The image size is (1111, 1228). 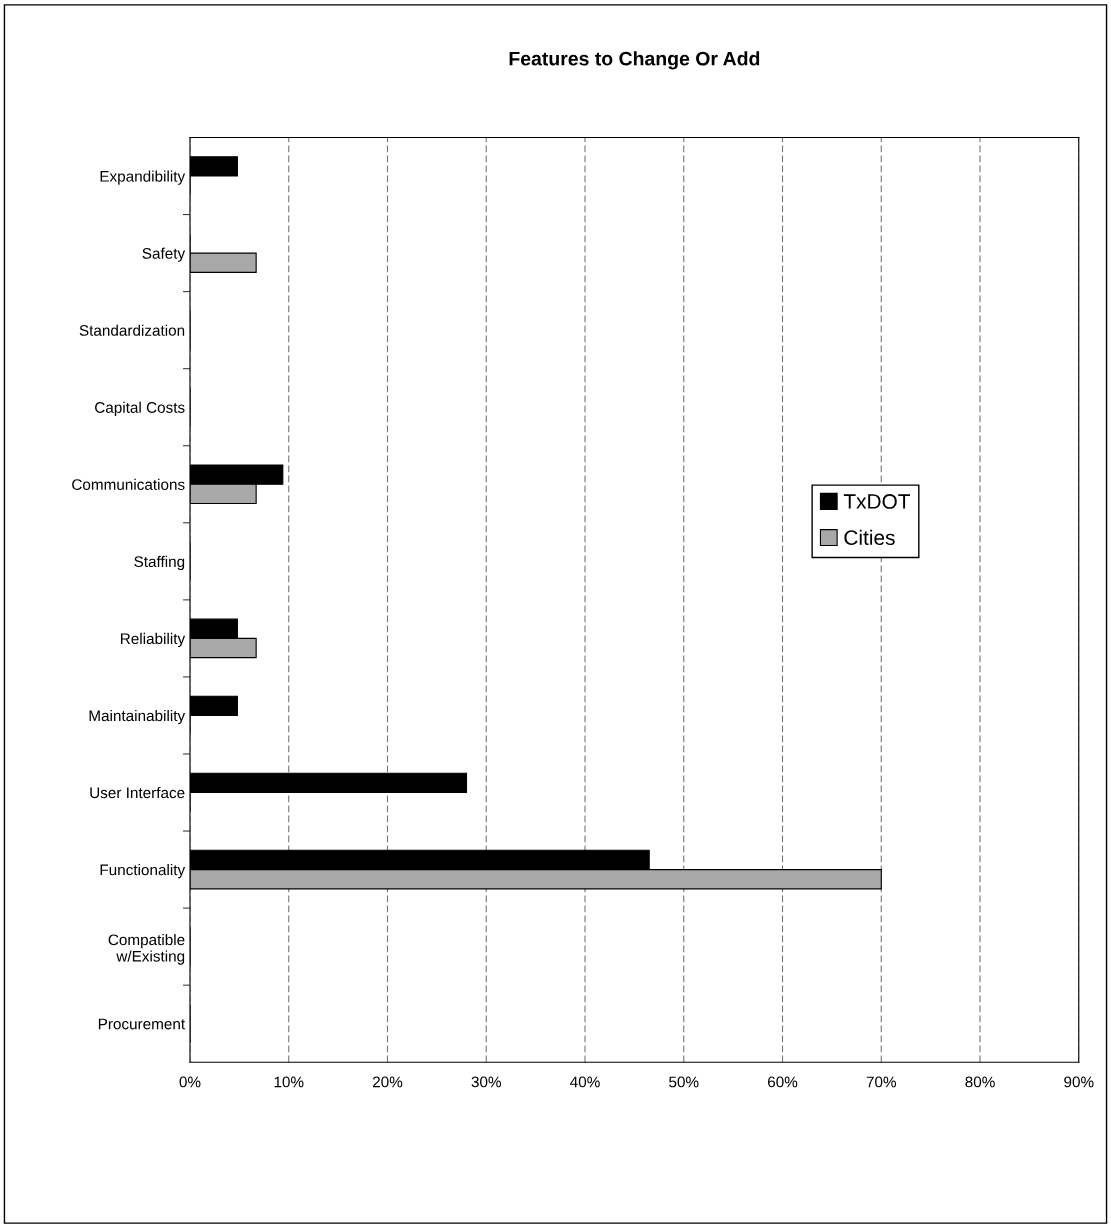 I want to click on y-tick-label: User Interface, so click(x=137, y=793).